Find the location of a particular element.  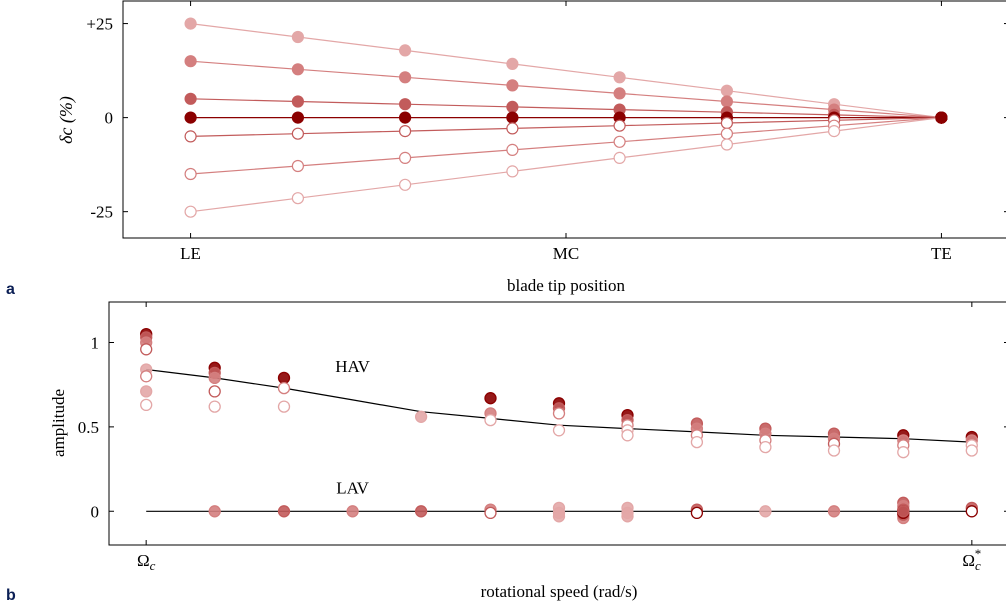

panel-b-y-tick-label-1: 0.5 is located at coordinates (88, 427).